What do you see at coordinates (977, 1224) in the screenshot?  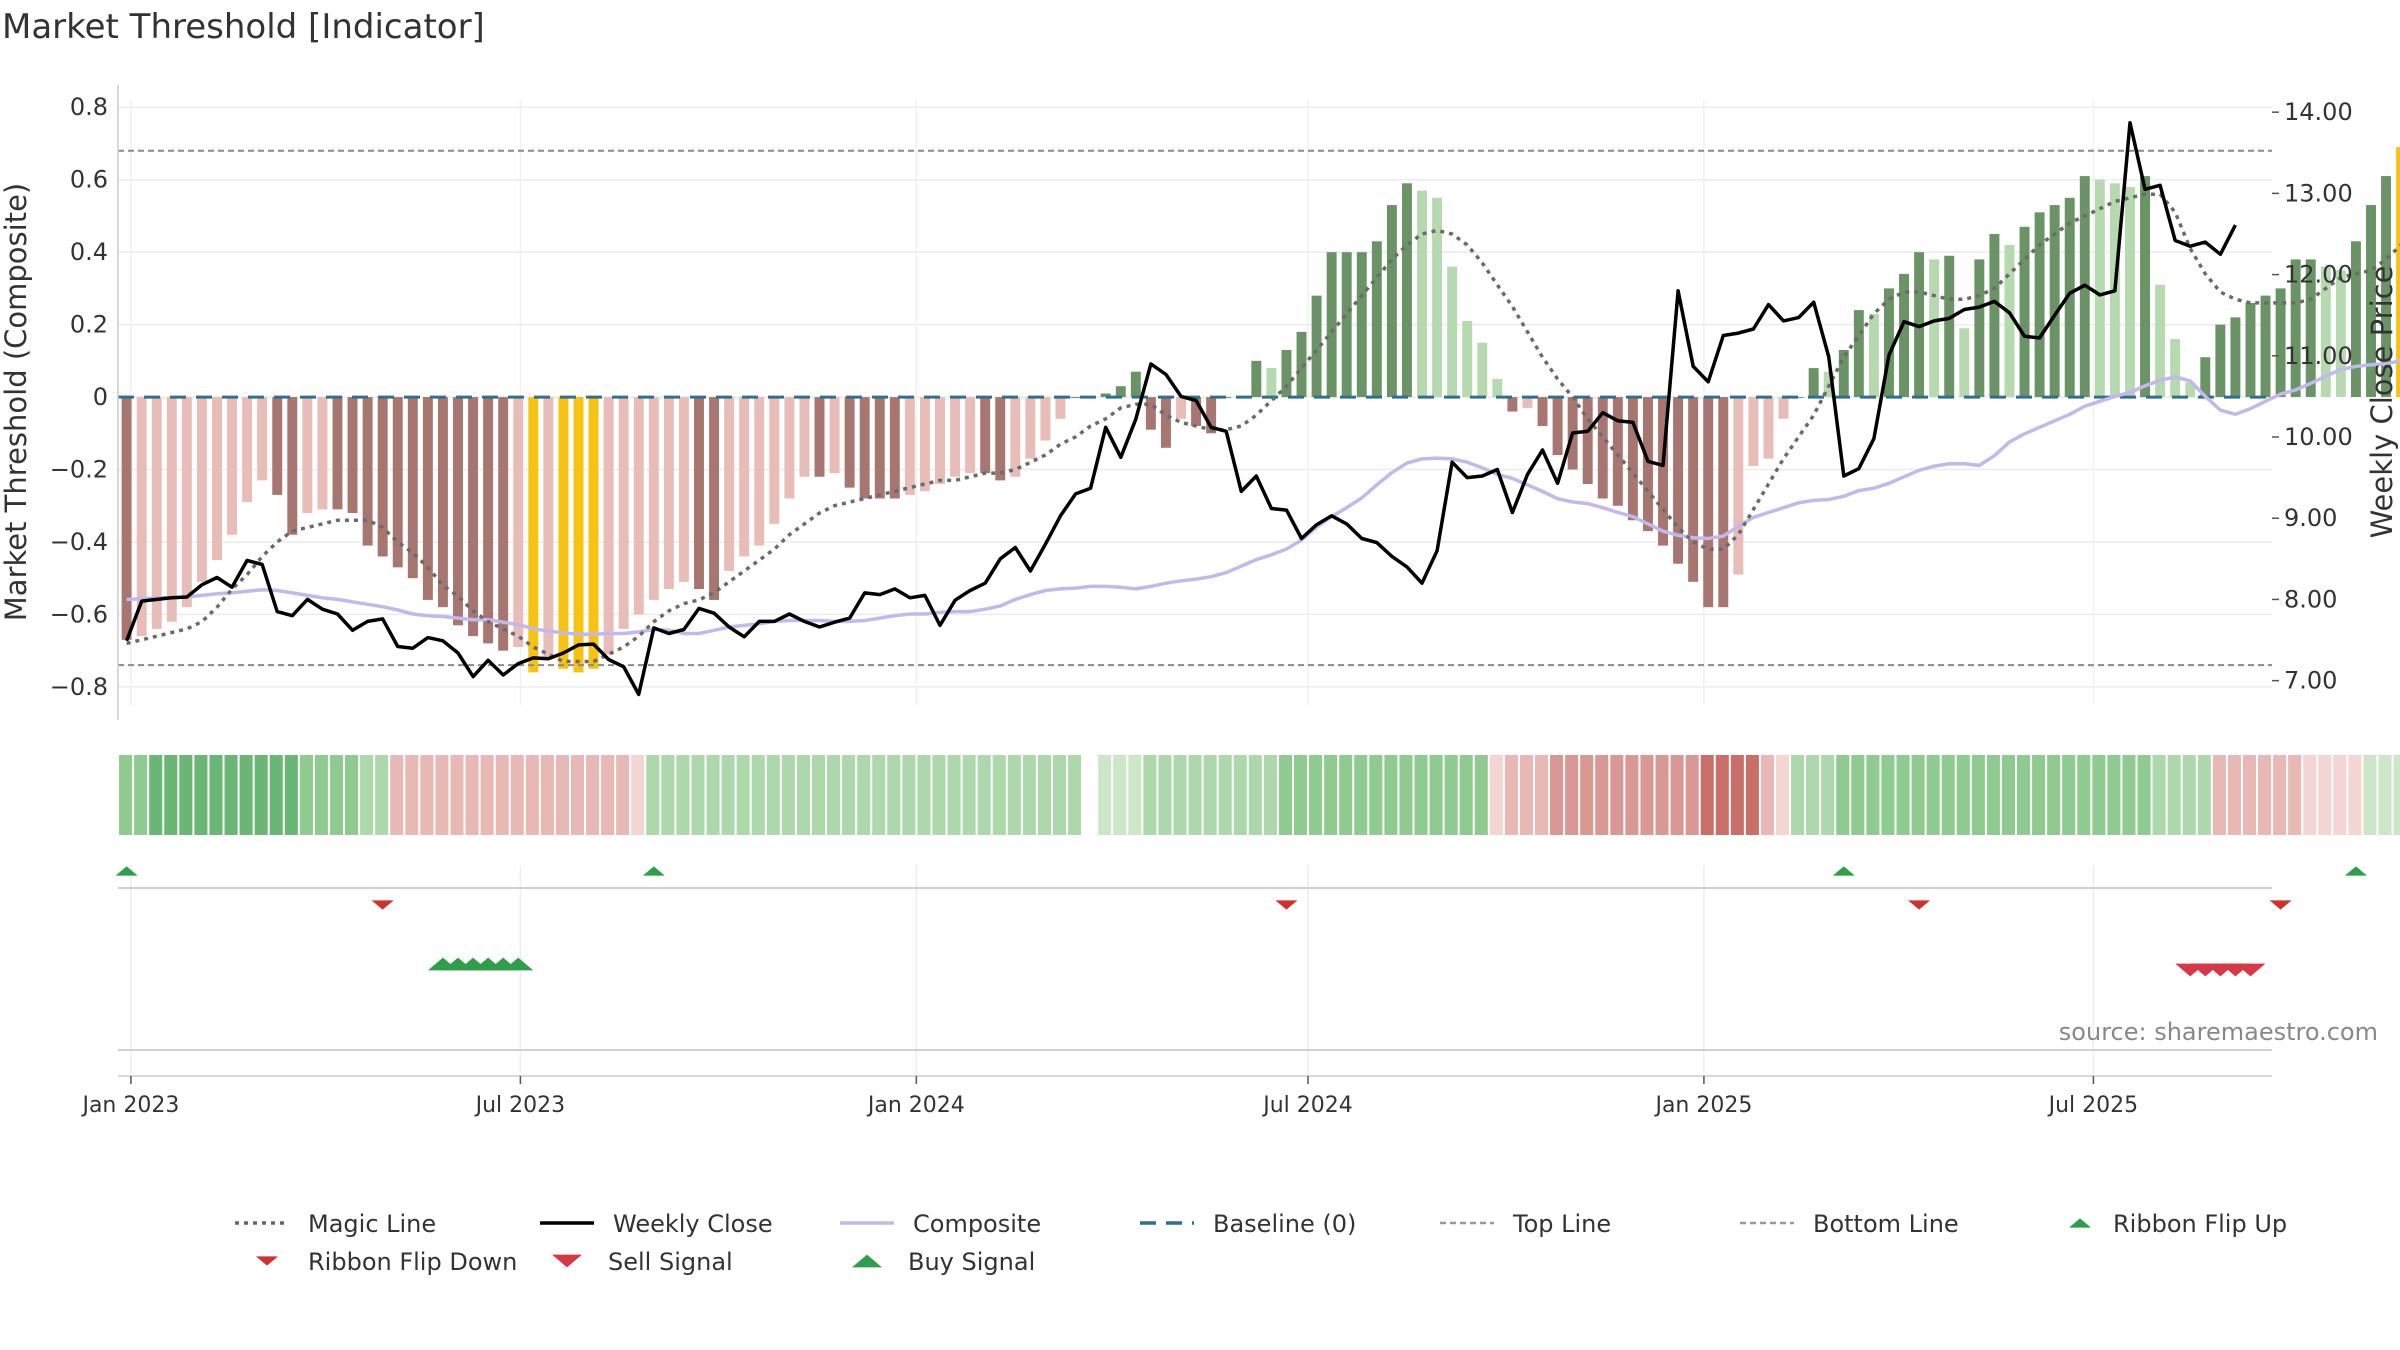 I see `legend-label: Composite` at bounding box center [977, 1224].